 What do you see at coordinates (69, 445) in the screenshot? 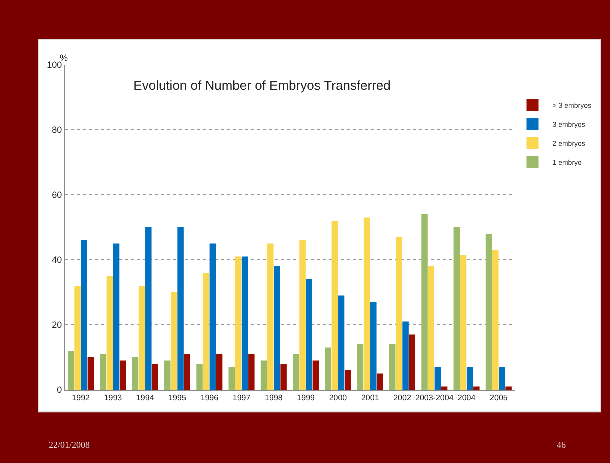
I see `text: 22/01/2008` at bounding box center [69, 445].